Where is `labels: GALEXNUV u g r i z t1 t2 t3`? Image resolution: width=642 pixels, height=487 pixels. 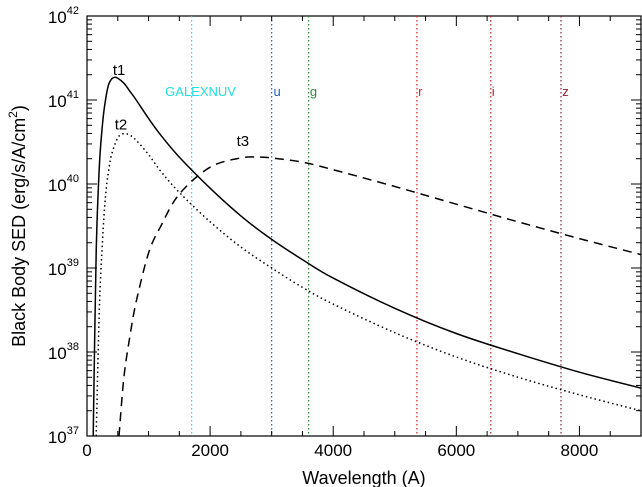
labels: GALEXNUV u g r i z t1 t2 t3 is located at coordinates (341, 106).